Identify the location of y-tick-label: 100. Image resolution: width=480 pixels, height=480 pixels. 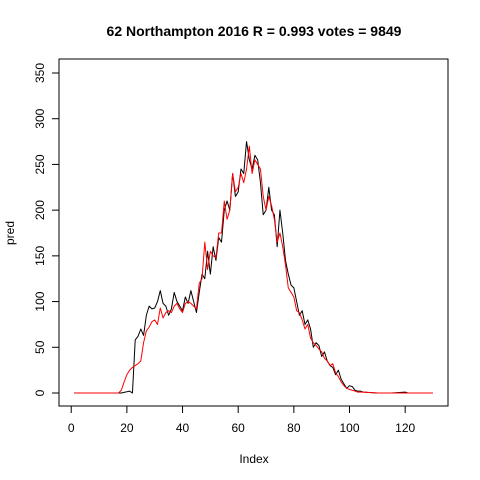
(40, 301).